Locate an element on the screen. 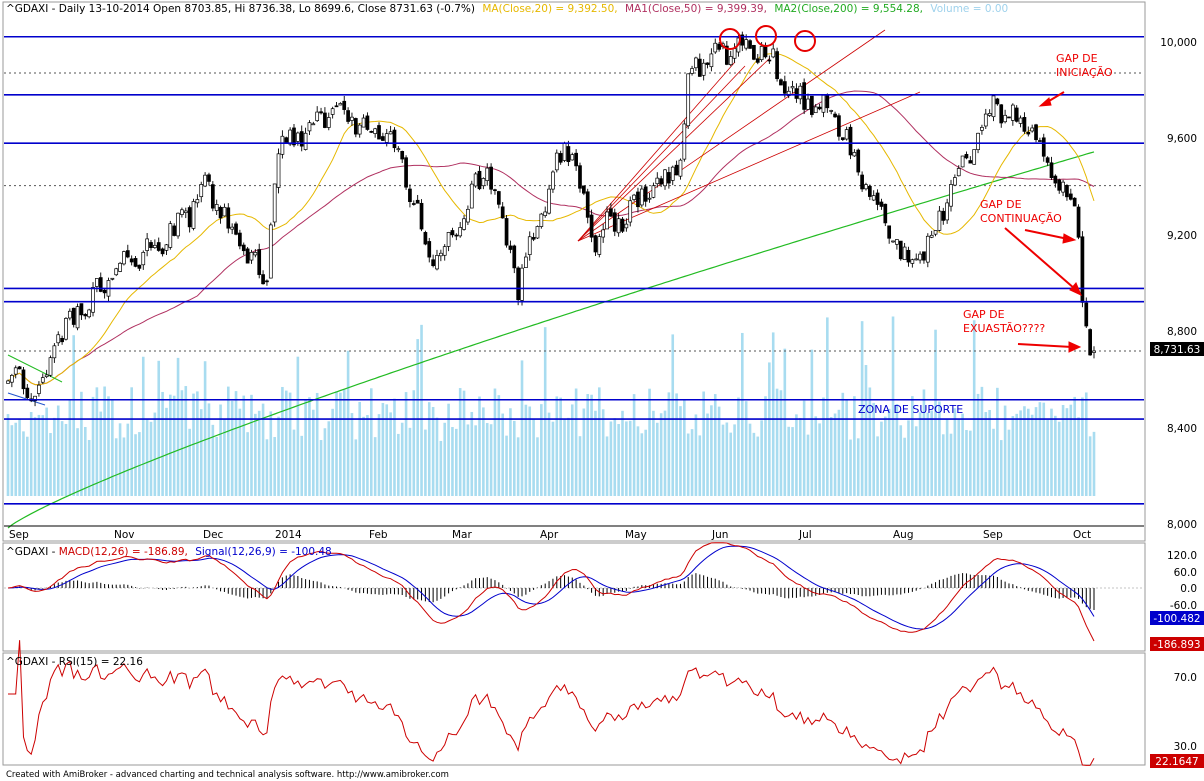  macd-value-badge: -186.893 is located at coordinates (1177, 644).